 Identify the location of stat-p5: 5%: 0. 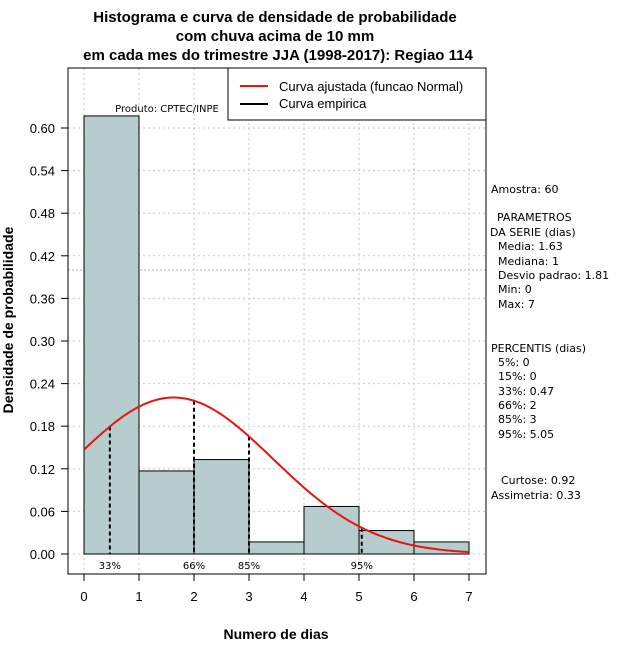
(514, 362).